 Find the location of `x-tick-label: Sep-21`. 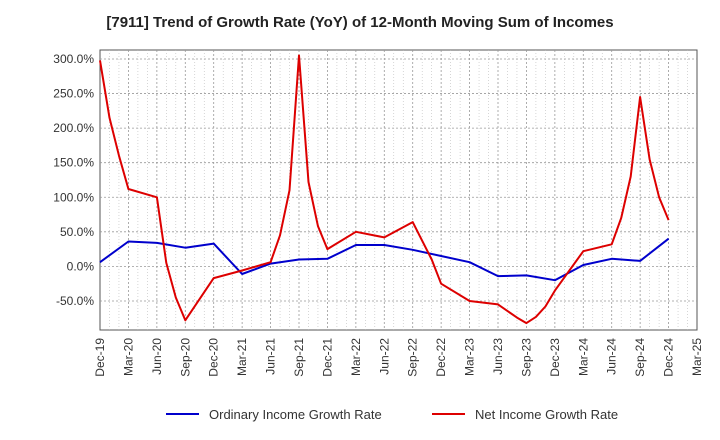

x-tick-label: Sep-21 is located at coordinates (299, 357).